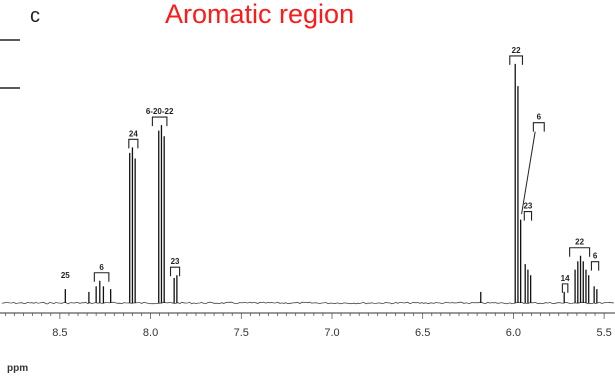 This screenshot has width=615, height=377. Describe the element at coordinates (101, 267) in the screenshot. I see `annotation-label-1: 6` at that location.